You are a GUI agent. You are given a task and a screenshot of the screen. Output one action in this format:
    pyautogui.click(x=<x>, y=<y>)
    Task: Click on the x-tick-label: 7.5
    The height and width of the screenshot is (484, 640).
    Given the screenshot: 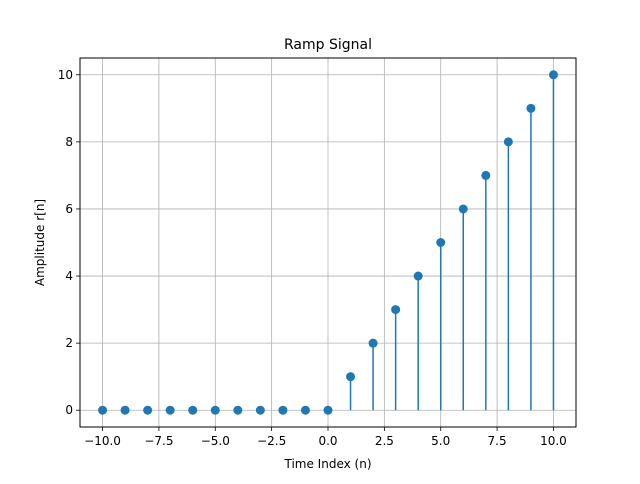 What is the action you would take?
    pyautogui.click(x=497, y=441)
    